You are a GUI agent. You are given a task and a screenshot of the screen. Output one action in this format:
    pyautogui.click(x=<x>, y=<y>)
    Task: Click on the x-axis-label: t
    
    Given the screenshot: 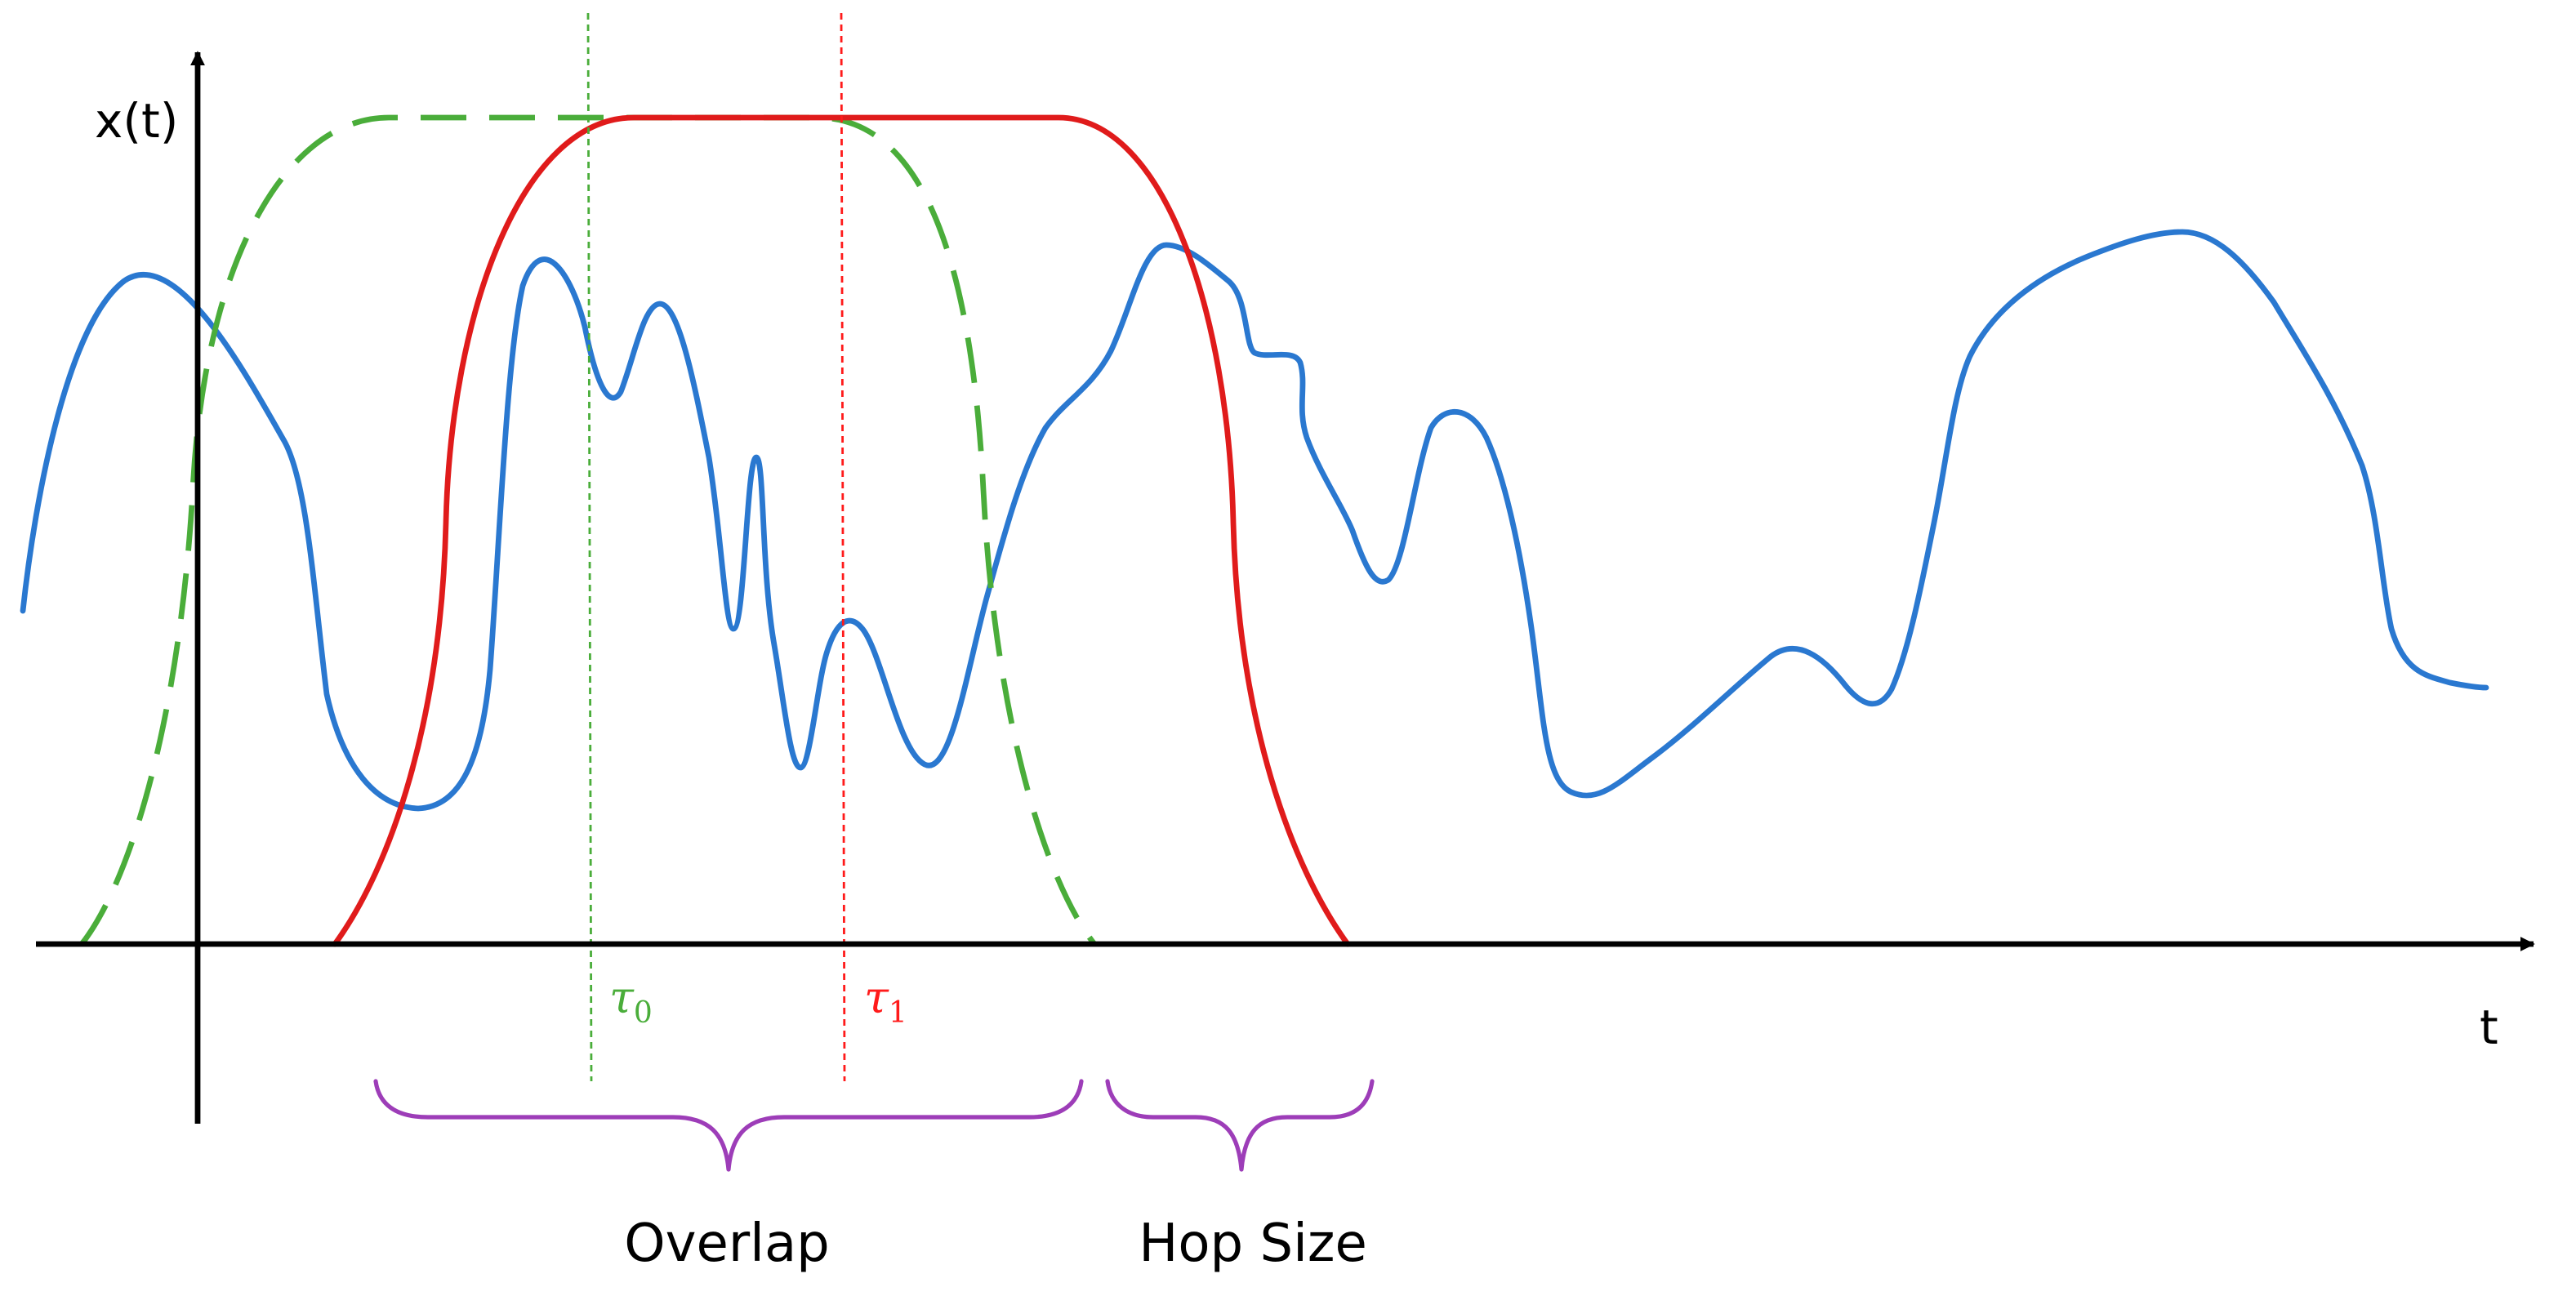 What is the action you would take?
    pyautogui.click(x=2489, y=1028)
    